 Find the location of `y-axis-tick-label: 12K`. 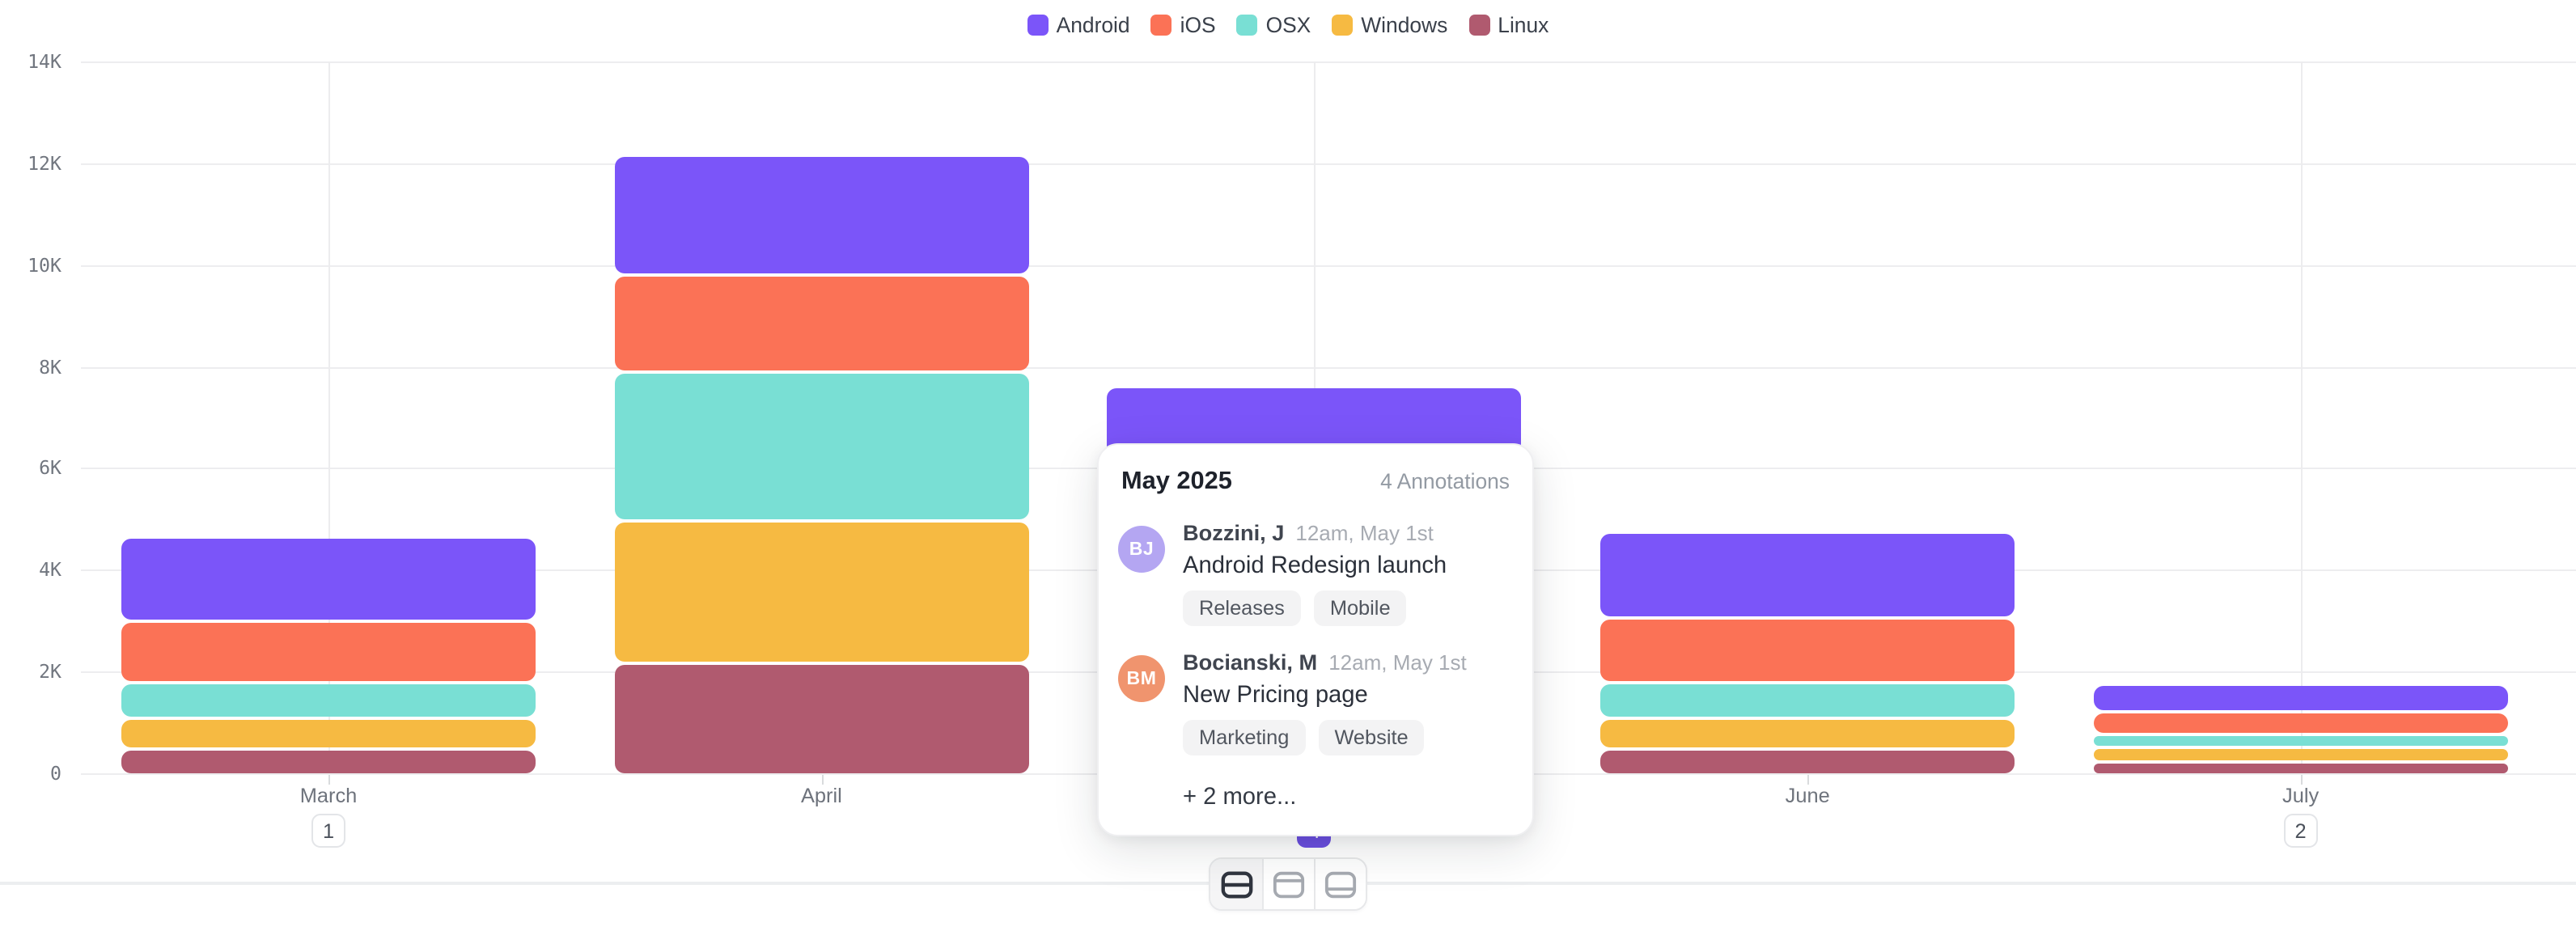

y-axis-tick-label: 12K is located at coordinates (44, 163).